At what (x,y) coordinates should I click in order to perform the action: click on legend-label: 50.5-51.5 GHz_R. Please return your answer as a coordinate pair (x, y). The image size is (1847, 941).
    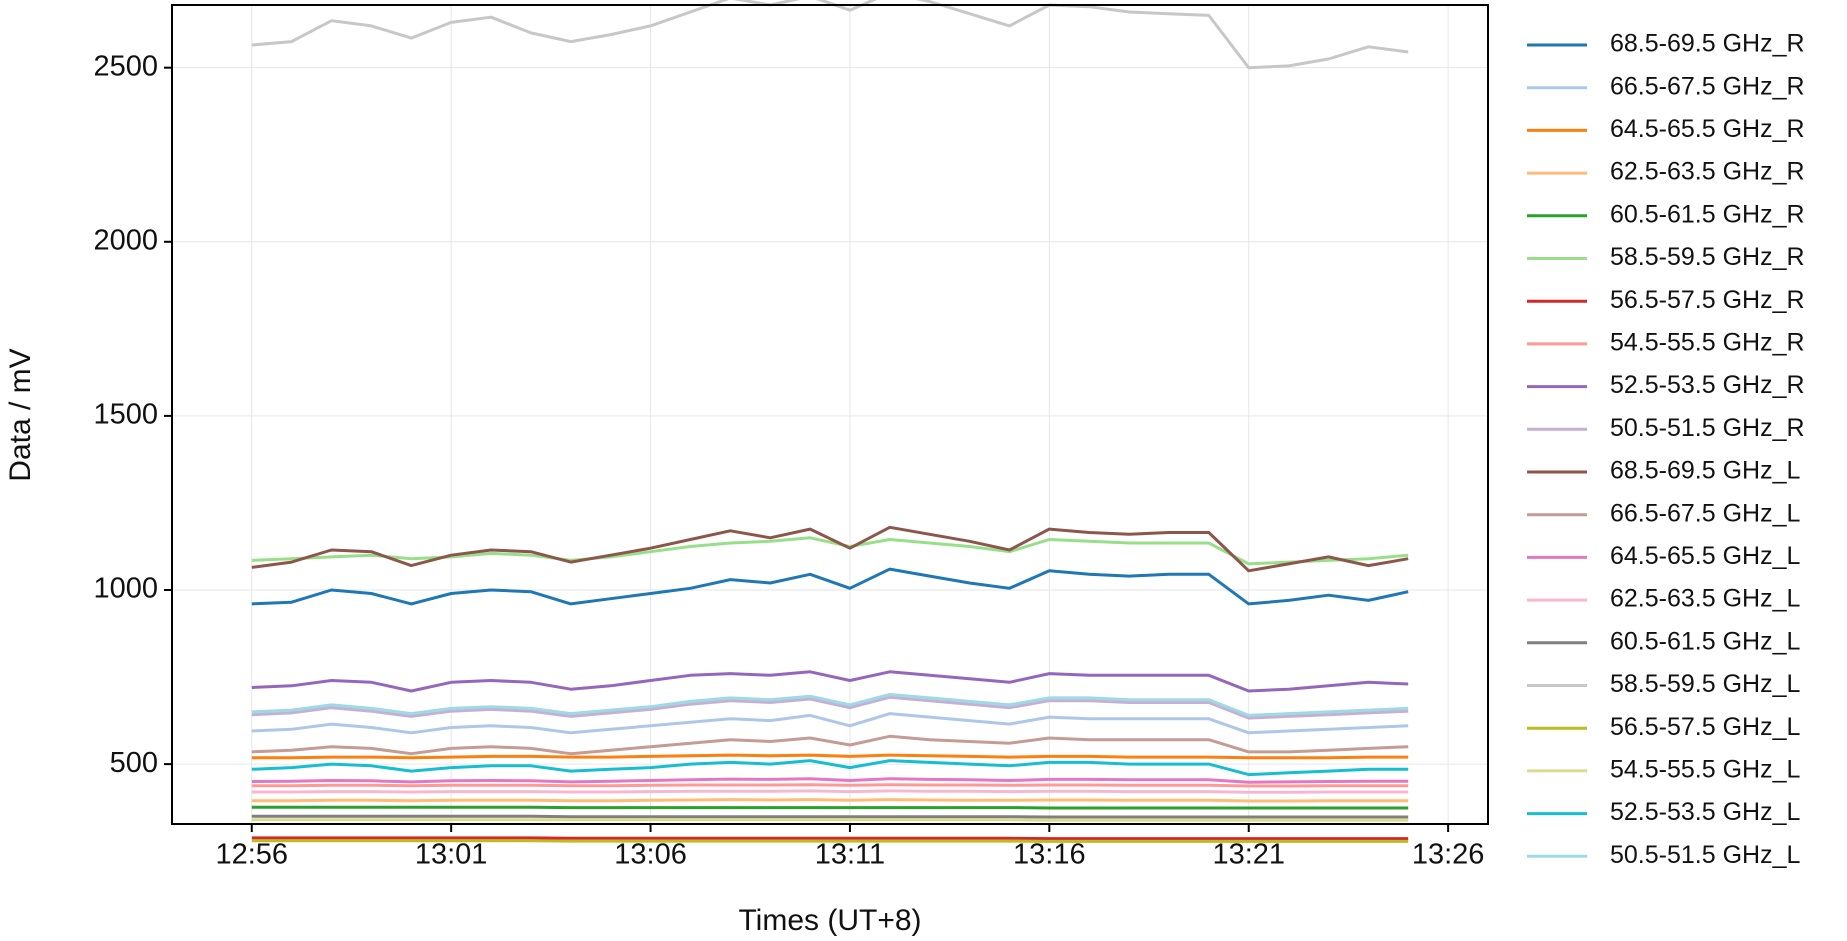
    Looking at the image, I should click on (1707, 428).